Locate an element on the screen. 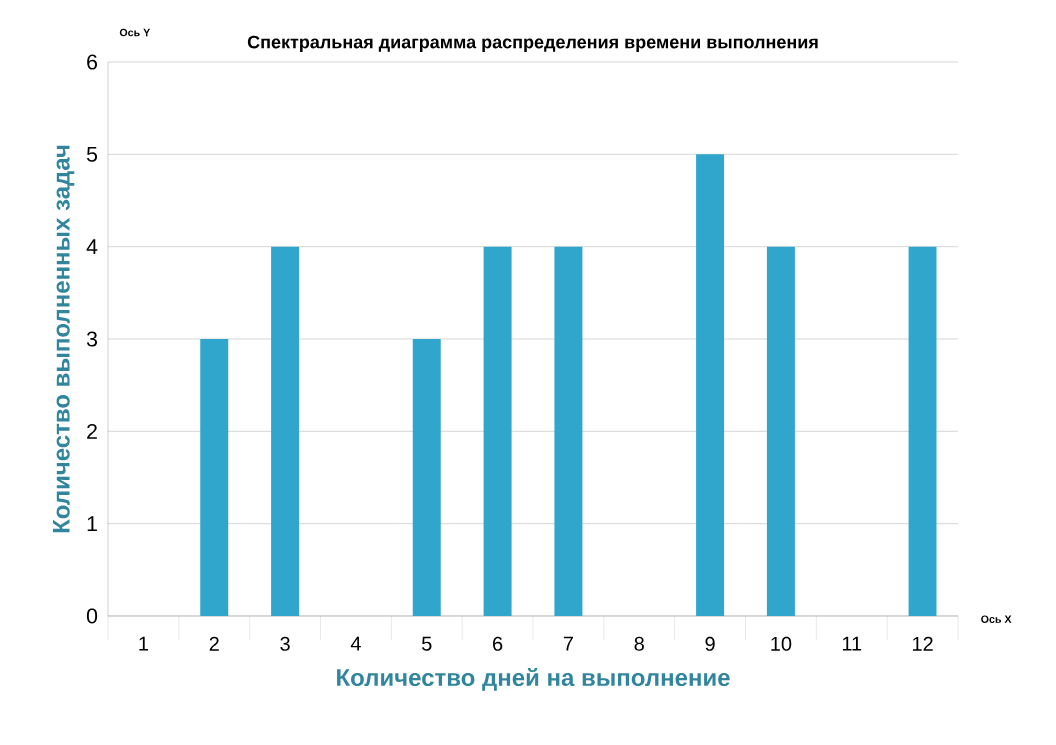 The height and width of the screenshot is (745, 1056). y-tick-label: 1 is located at coordinates (92, 523).